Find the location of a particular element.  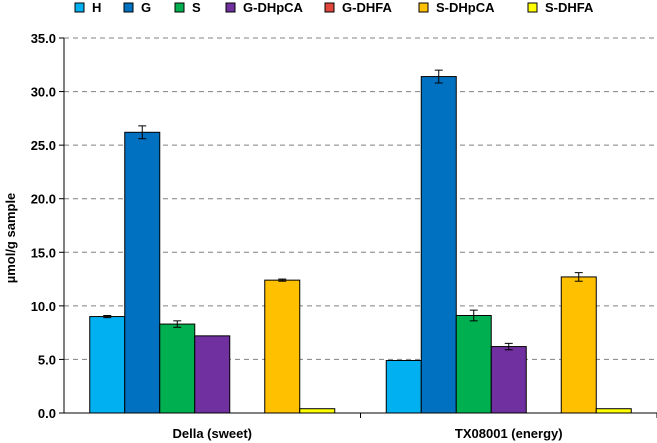

legend-label-h: H is located at coordinates (96, 7).